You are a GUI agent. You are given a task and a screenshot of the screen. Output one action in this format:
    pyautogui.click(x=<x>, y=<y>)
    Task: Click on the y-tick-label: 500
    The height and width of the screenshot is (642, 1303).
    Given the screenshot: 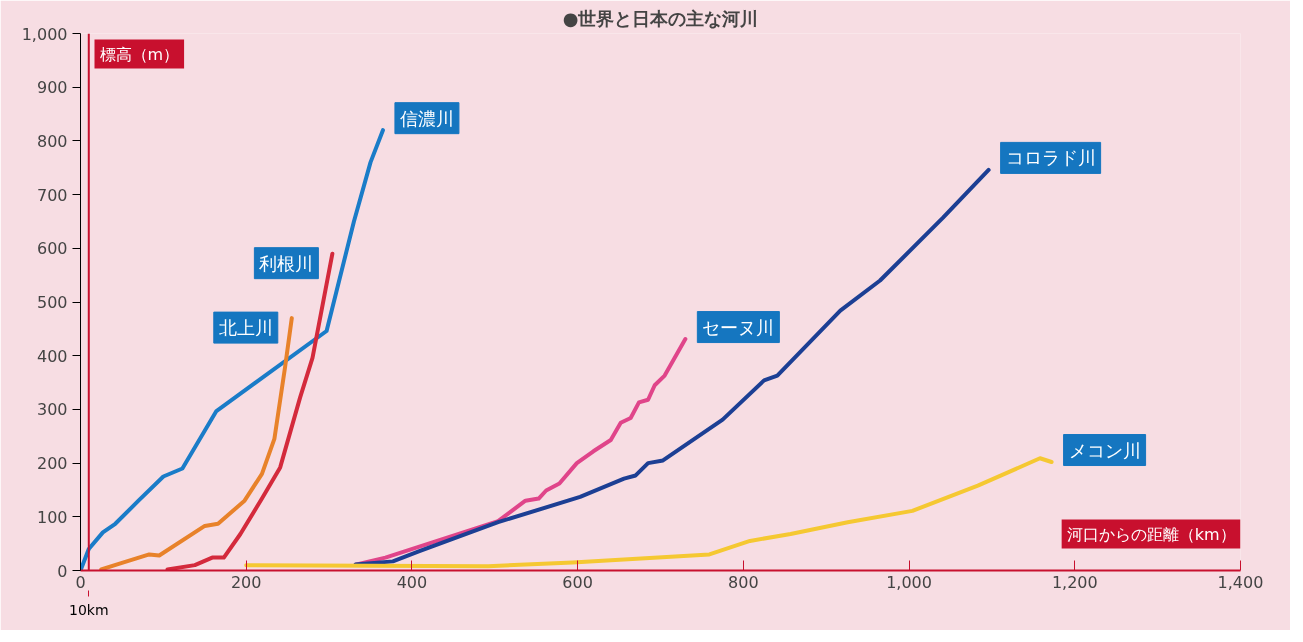 What is the action you would take?
    pyautogui.click(x=52, y=302)
    